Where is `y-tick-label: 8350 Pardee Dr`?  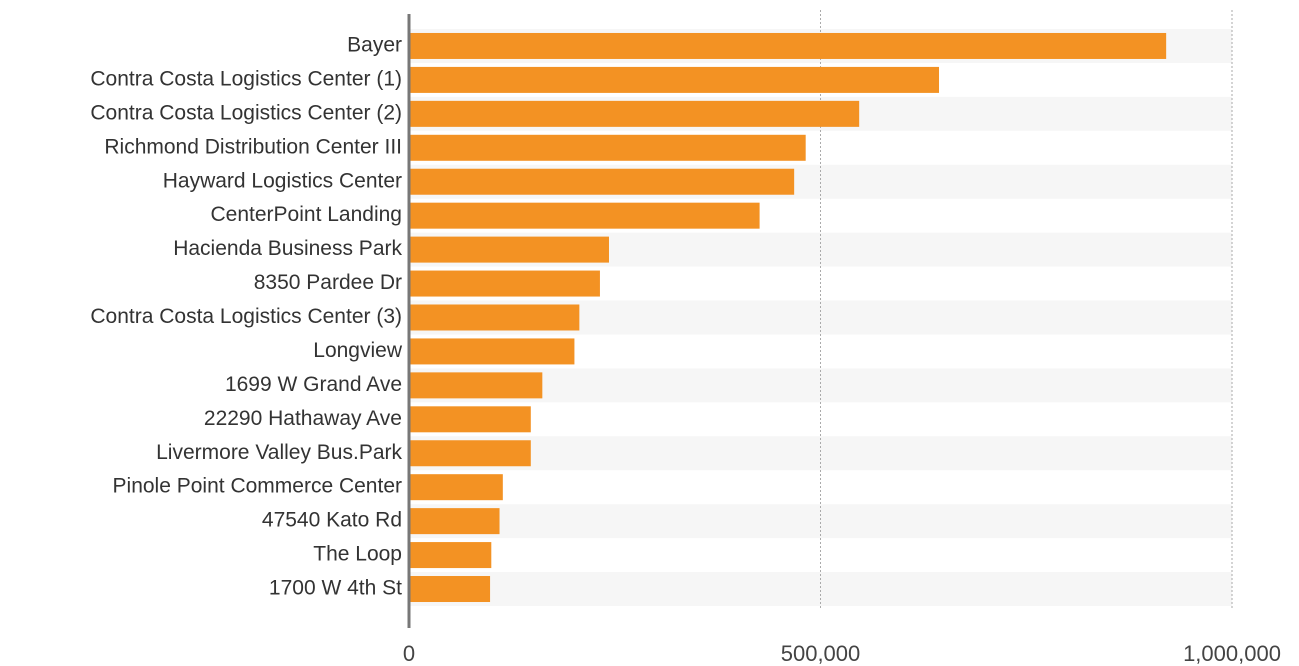 y-tick-label: 8350 Pardee Dr is located at coordinates (328, 282).